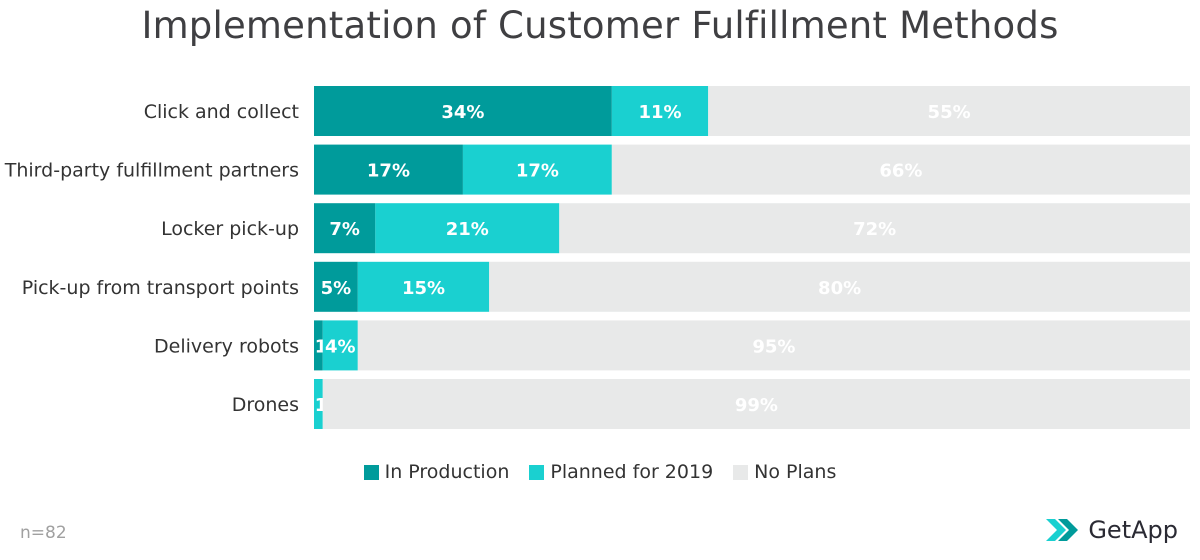 The height and width of the screenshot is (560, 1200). I want to click on bar-in-production-delivery-robots, so click(318, 345).